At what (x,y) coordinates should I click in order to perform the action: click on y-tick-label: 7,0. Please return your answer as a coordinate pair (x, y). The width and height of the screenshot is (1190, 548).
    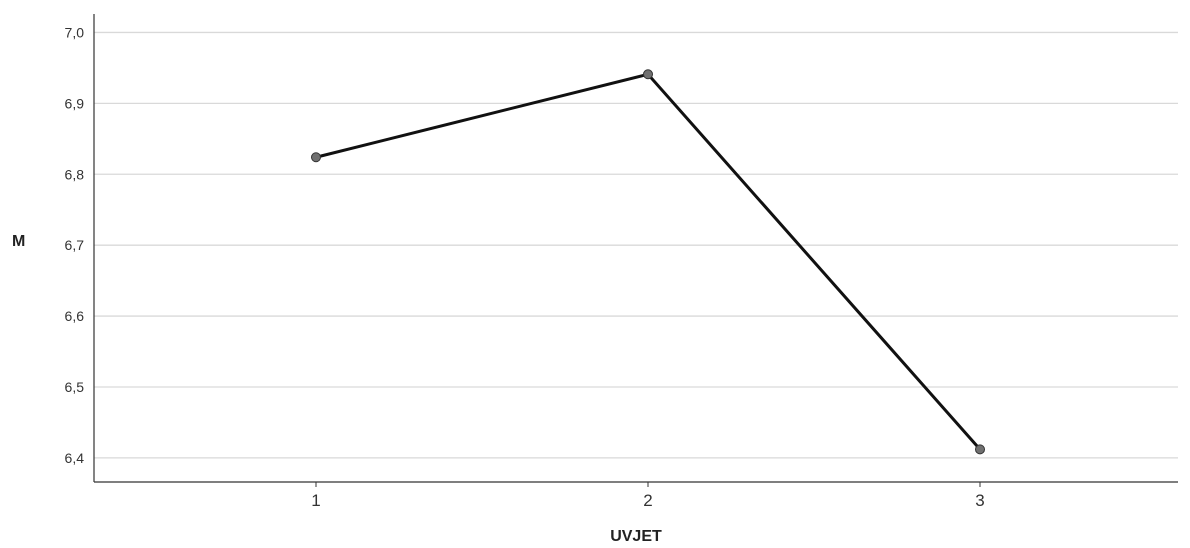
    Looking at the image, I should click on (75, 32).